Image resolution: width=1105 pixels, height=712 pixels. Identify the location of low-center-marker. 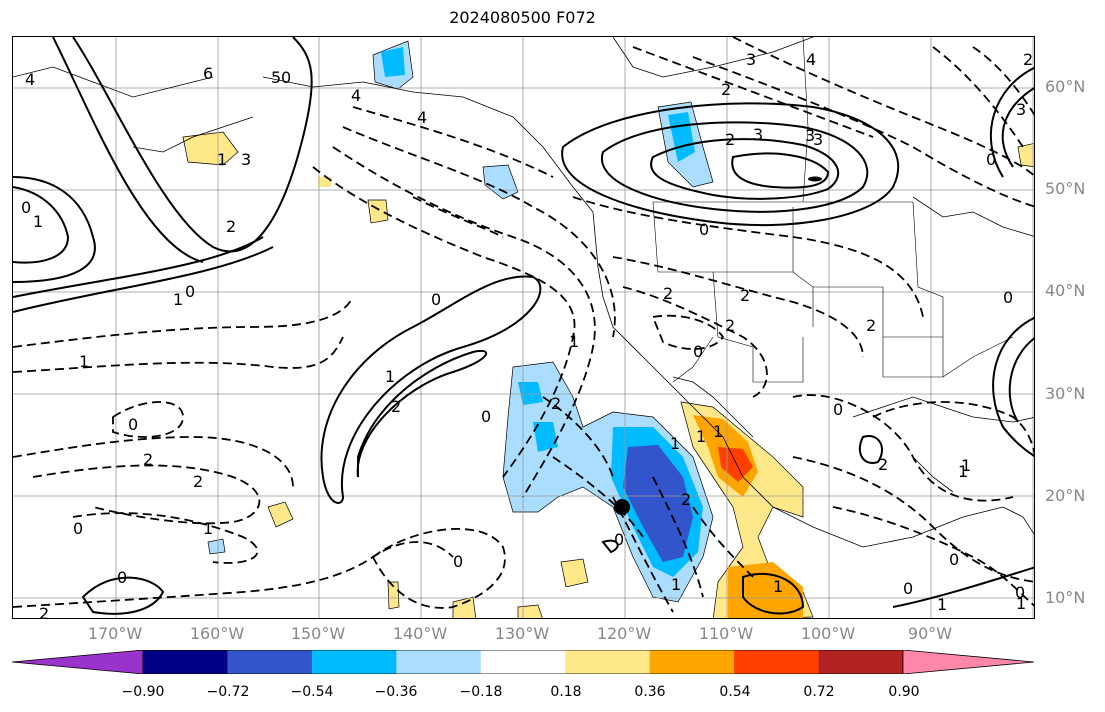
(622, 507).